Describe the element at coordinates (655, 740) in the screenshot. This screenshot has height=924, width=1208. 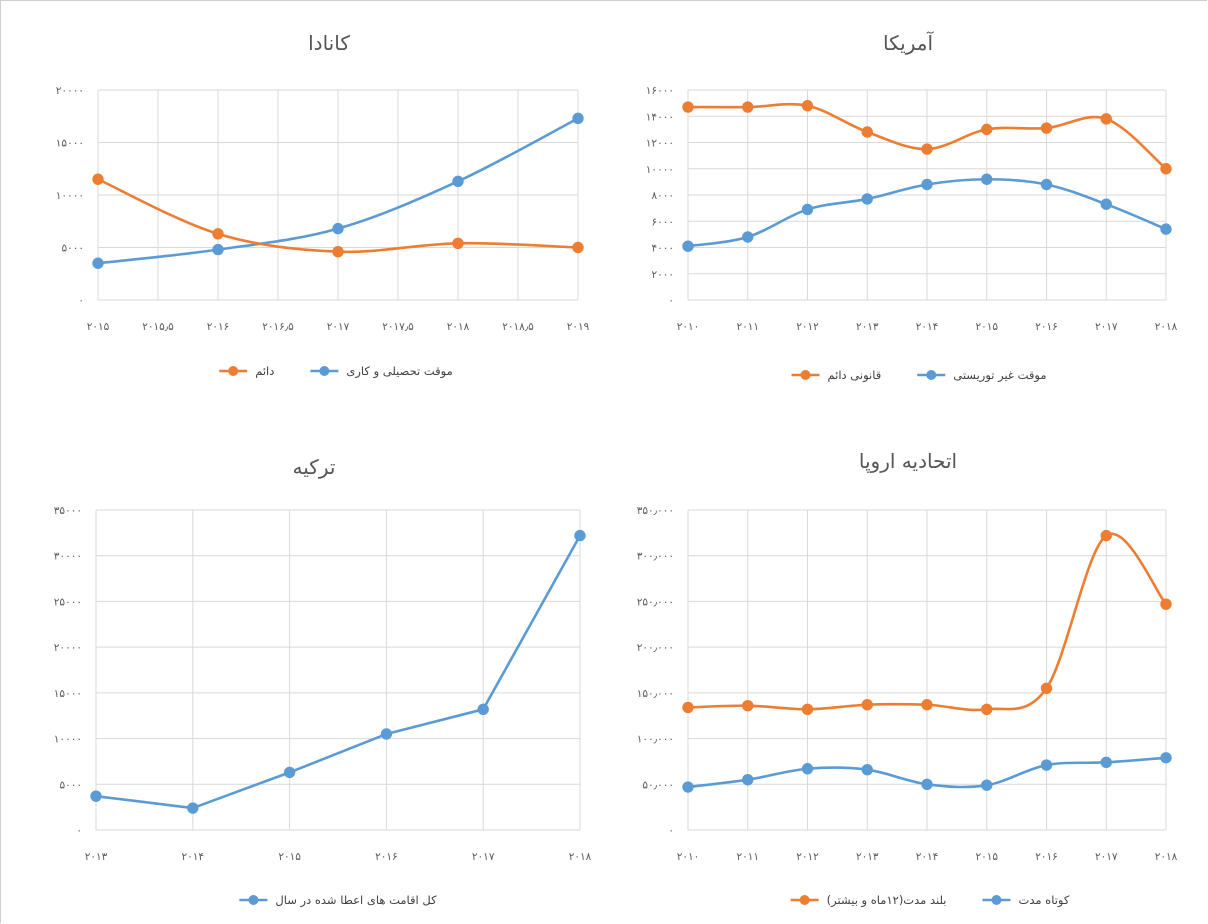
I see `y-tick-label: ۱۰۰٫۰۰۰` at that location.